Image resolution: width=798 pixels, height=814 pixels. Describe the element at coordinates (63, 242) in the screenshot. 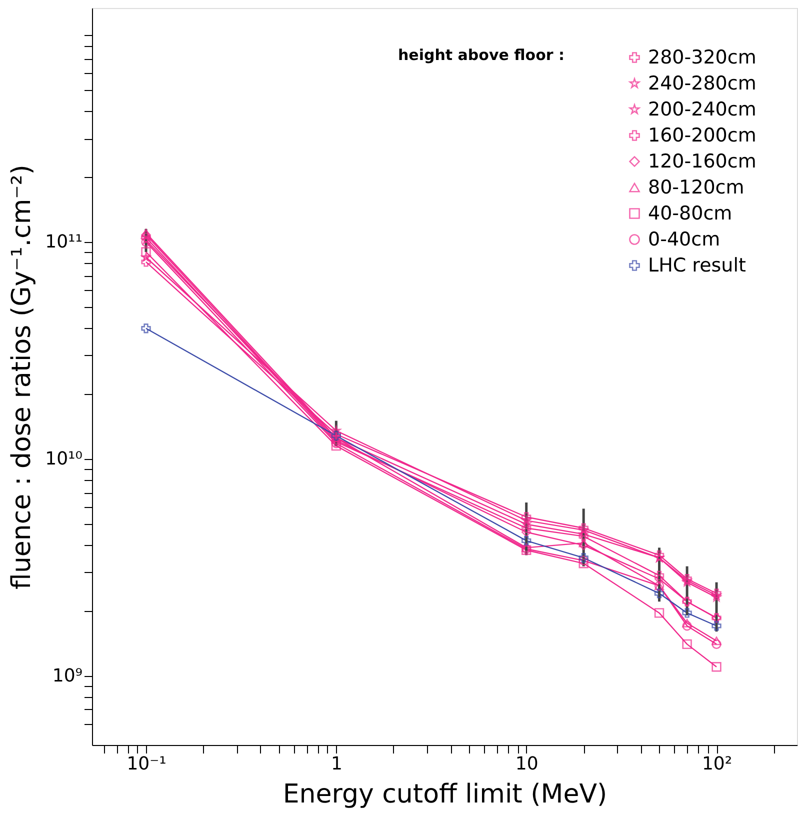

I see `y-tick-label: 10¹¹` at that location.